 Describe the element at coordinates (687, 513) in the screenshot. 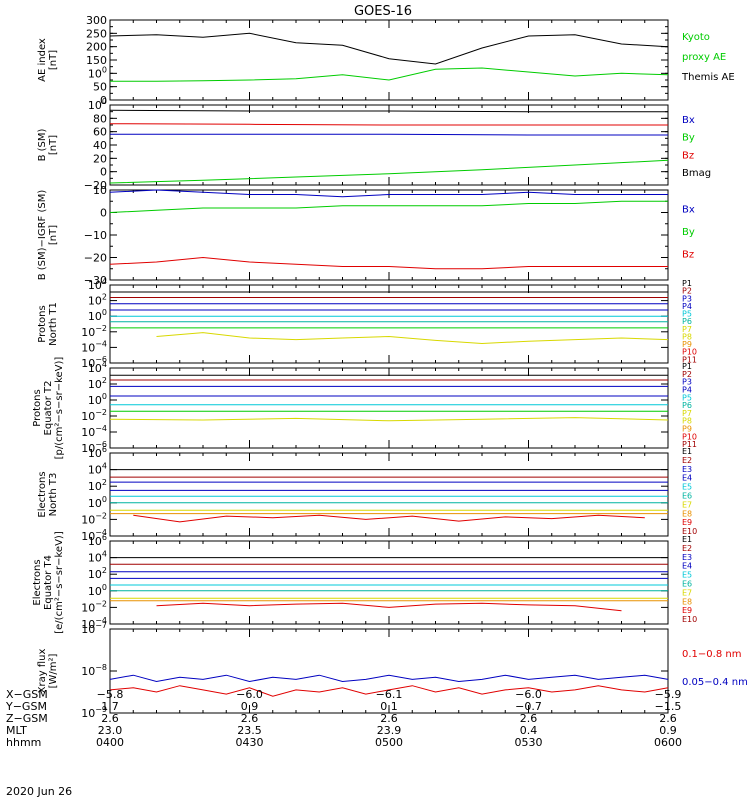

I see `legend-entry: E8` at that location.